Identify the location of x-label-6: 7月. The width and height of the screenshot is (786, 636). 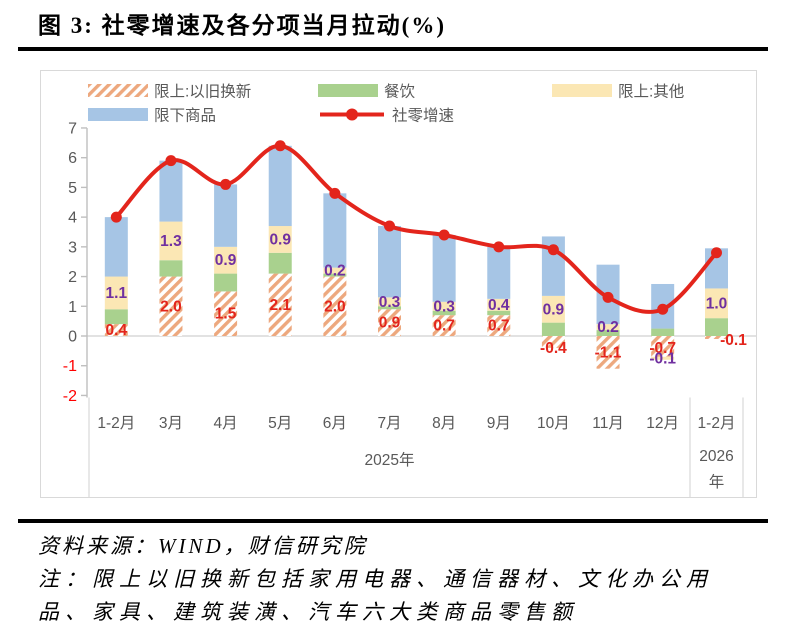
(389, 423).